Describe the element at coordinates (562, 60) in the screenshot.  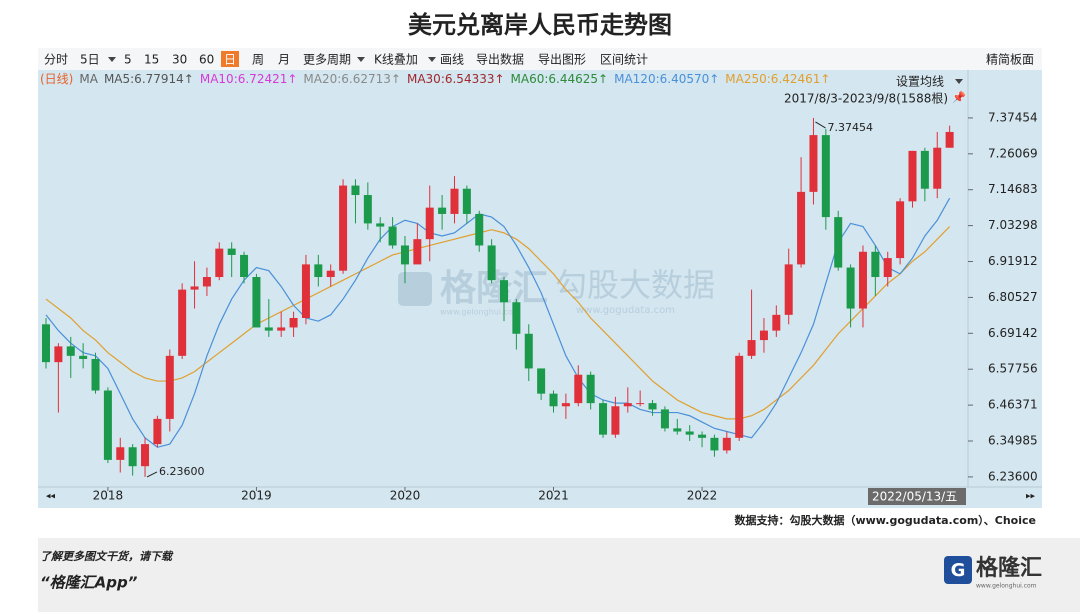
I see `toolbar-item: 导出图形` at that location.